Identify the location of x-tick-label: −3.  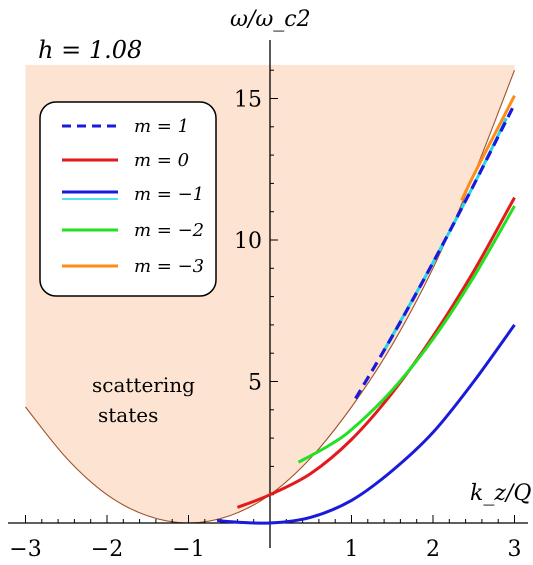
(25, 549).